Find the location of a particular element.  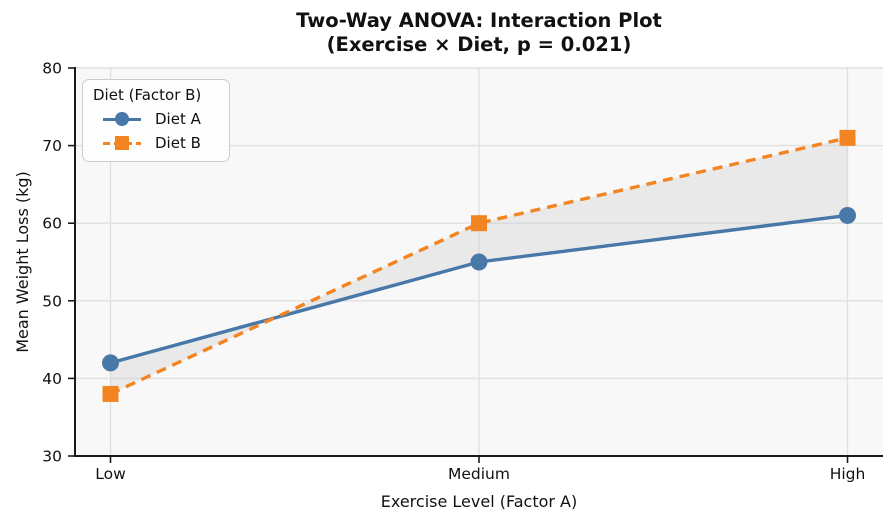

data-point-diet-b-high is located at coordinates (847, 137).